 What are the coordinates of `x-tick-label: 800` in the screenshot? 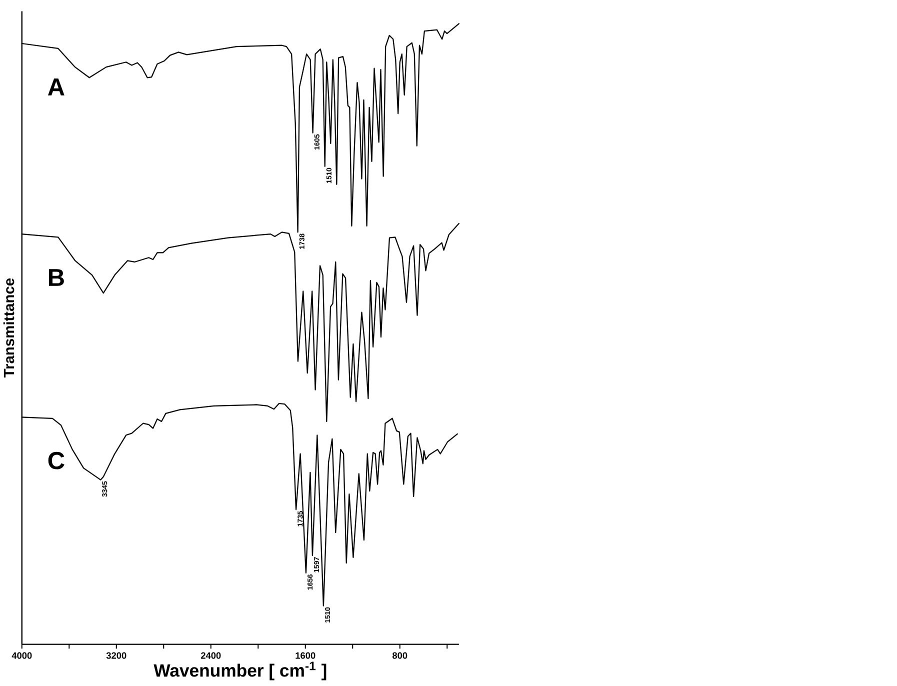 It's located at (400, 655).